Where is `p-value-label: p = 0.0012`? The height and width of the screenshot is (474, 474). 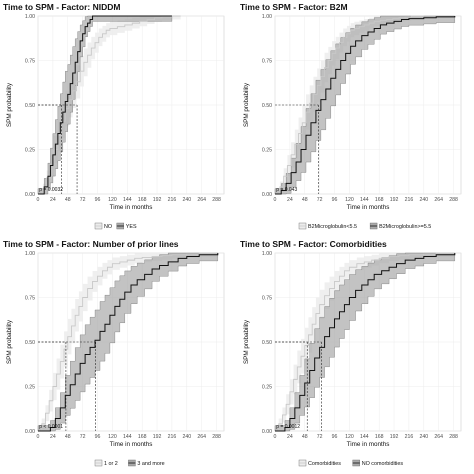
p-value-label: p = 0.0012 is located at coordinates (288, 427).